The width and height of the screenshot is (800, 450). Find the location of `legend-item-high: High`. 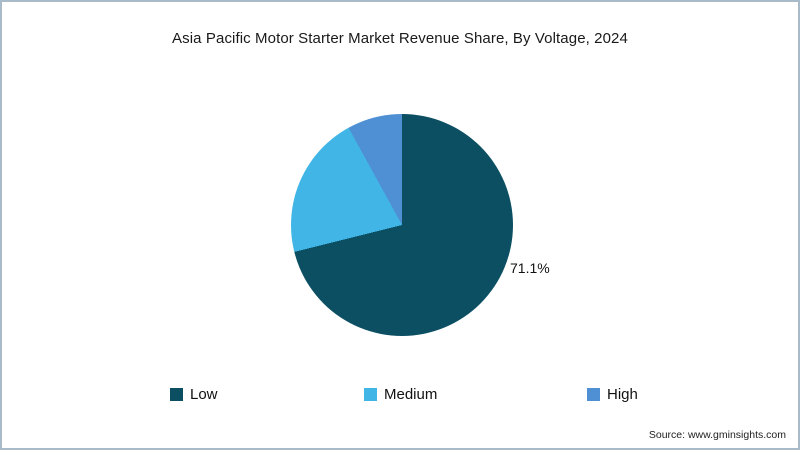

legend-item-high: High is located at coordinates (612, 394).